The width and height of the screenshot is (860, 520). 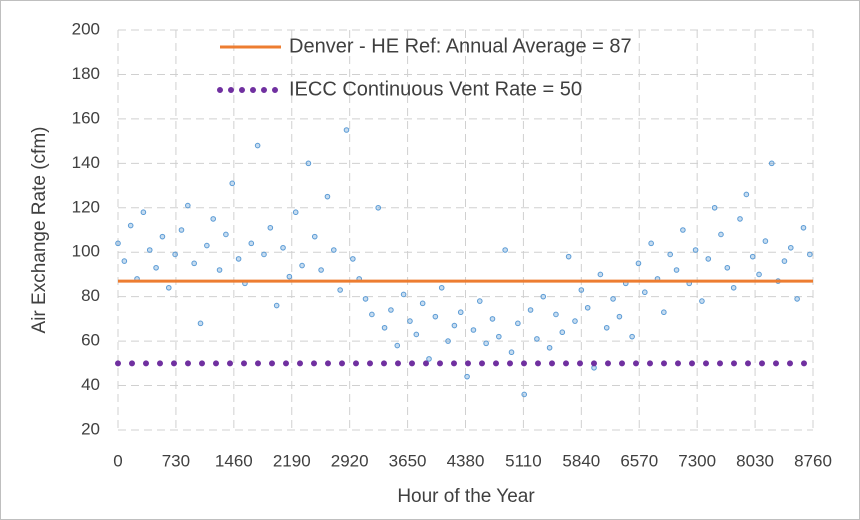 What do you see at coordinates (90, 340) in the screenshot?
I see `y-tick-label: 60` at bounding box center [90, 340].